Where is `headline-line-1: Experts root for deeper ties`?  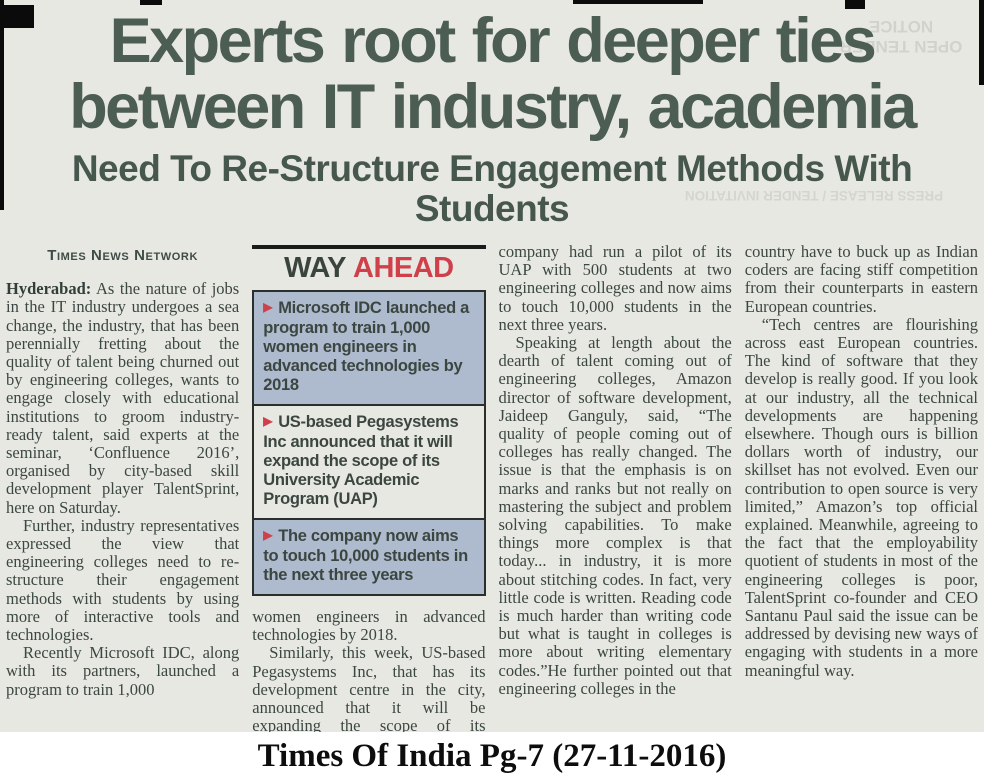
headline-line-1: Experts root for deeper ties is located at coordinates (493, 41).